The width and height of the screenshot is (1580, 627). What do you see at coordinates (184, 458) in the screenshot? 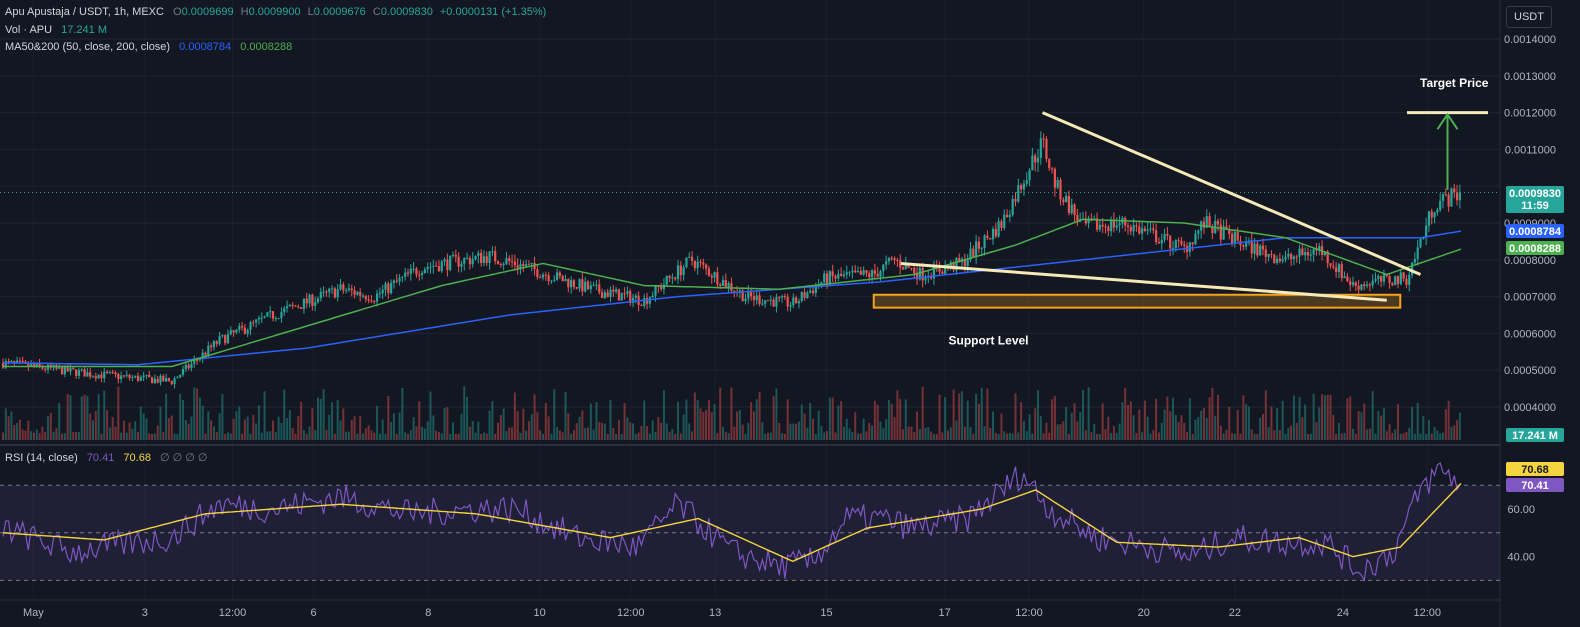
I see `rsi-extra-values: ∅ ∅ ∅ ∅` at bounding box center [184, 458].